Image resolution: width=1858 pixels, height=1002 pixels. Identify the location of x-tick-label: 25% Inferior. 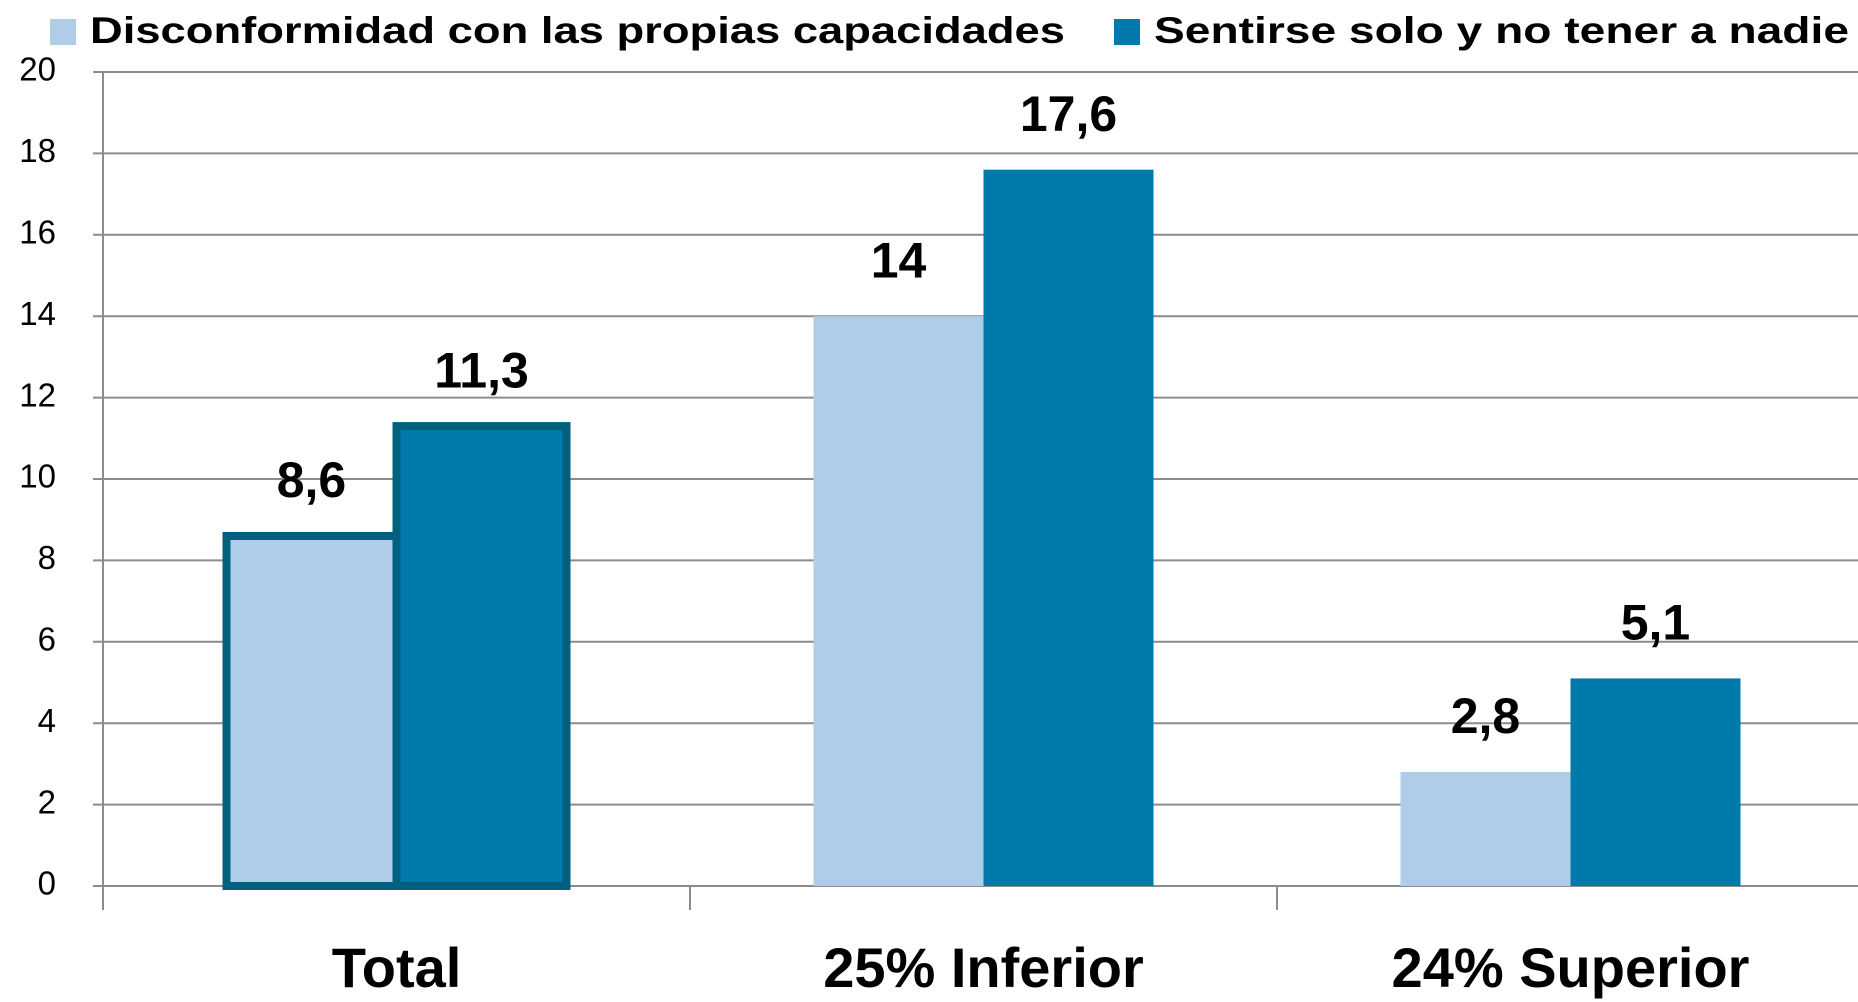
(983, 967).